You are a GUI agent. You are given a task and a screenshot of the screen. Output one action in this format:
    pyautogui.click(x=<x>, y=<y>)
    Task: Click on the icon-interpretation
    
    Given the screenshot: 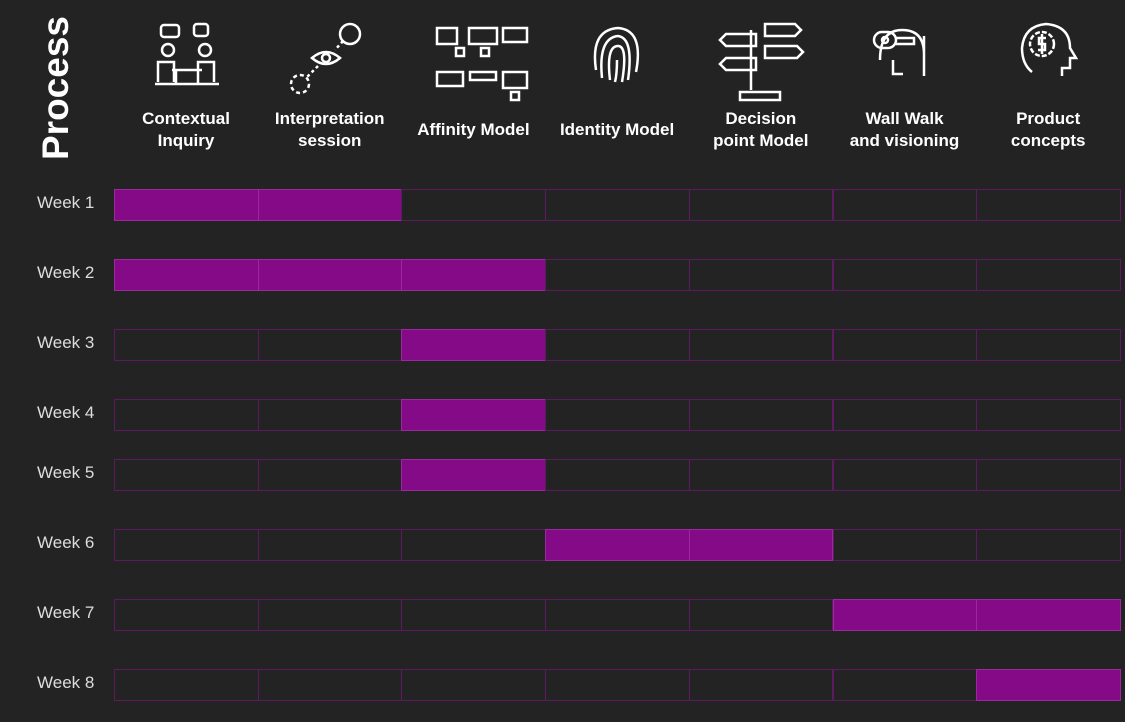 What is the action you would take?
    pyautogui.click(x=325, y=58)
    